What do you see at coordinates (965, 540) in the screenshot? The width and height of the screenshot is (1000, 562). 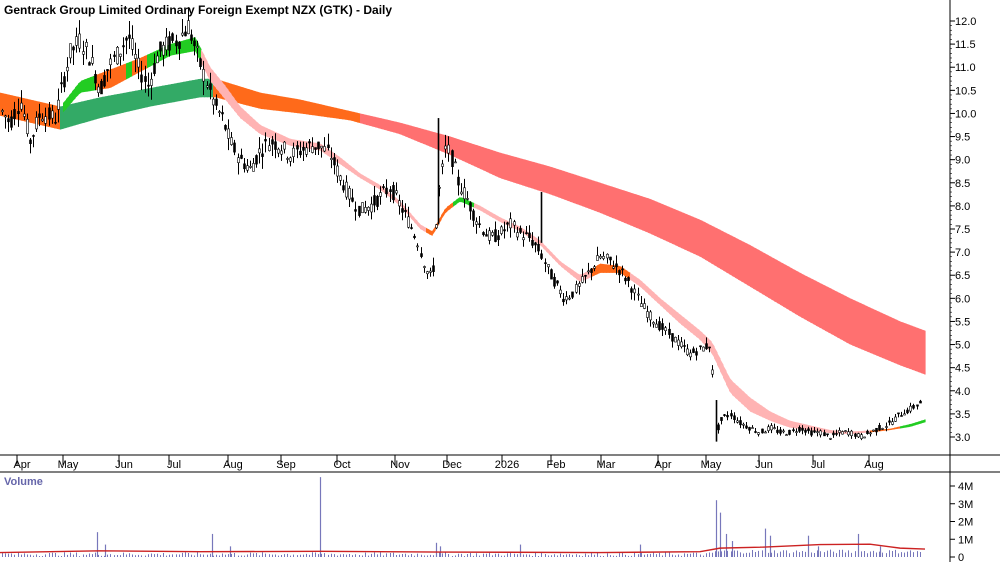 I see `volume-tick-label: 1M` at bounding box center [965, 540].